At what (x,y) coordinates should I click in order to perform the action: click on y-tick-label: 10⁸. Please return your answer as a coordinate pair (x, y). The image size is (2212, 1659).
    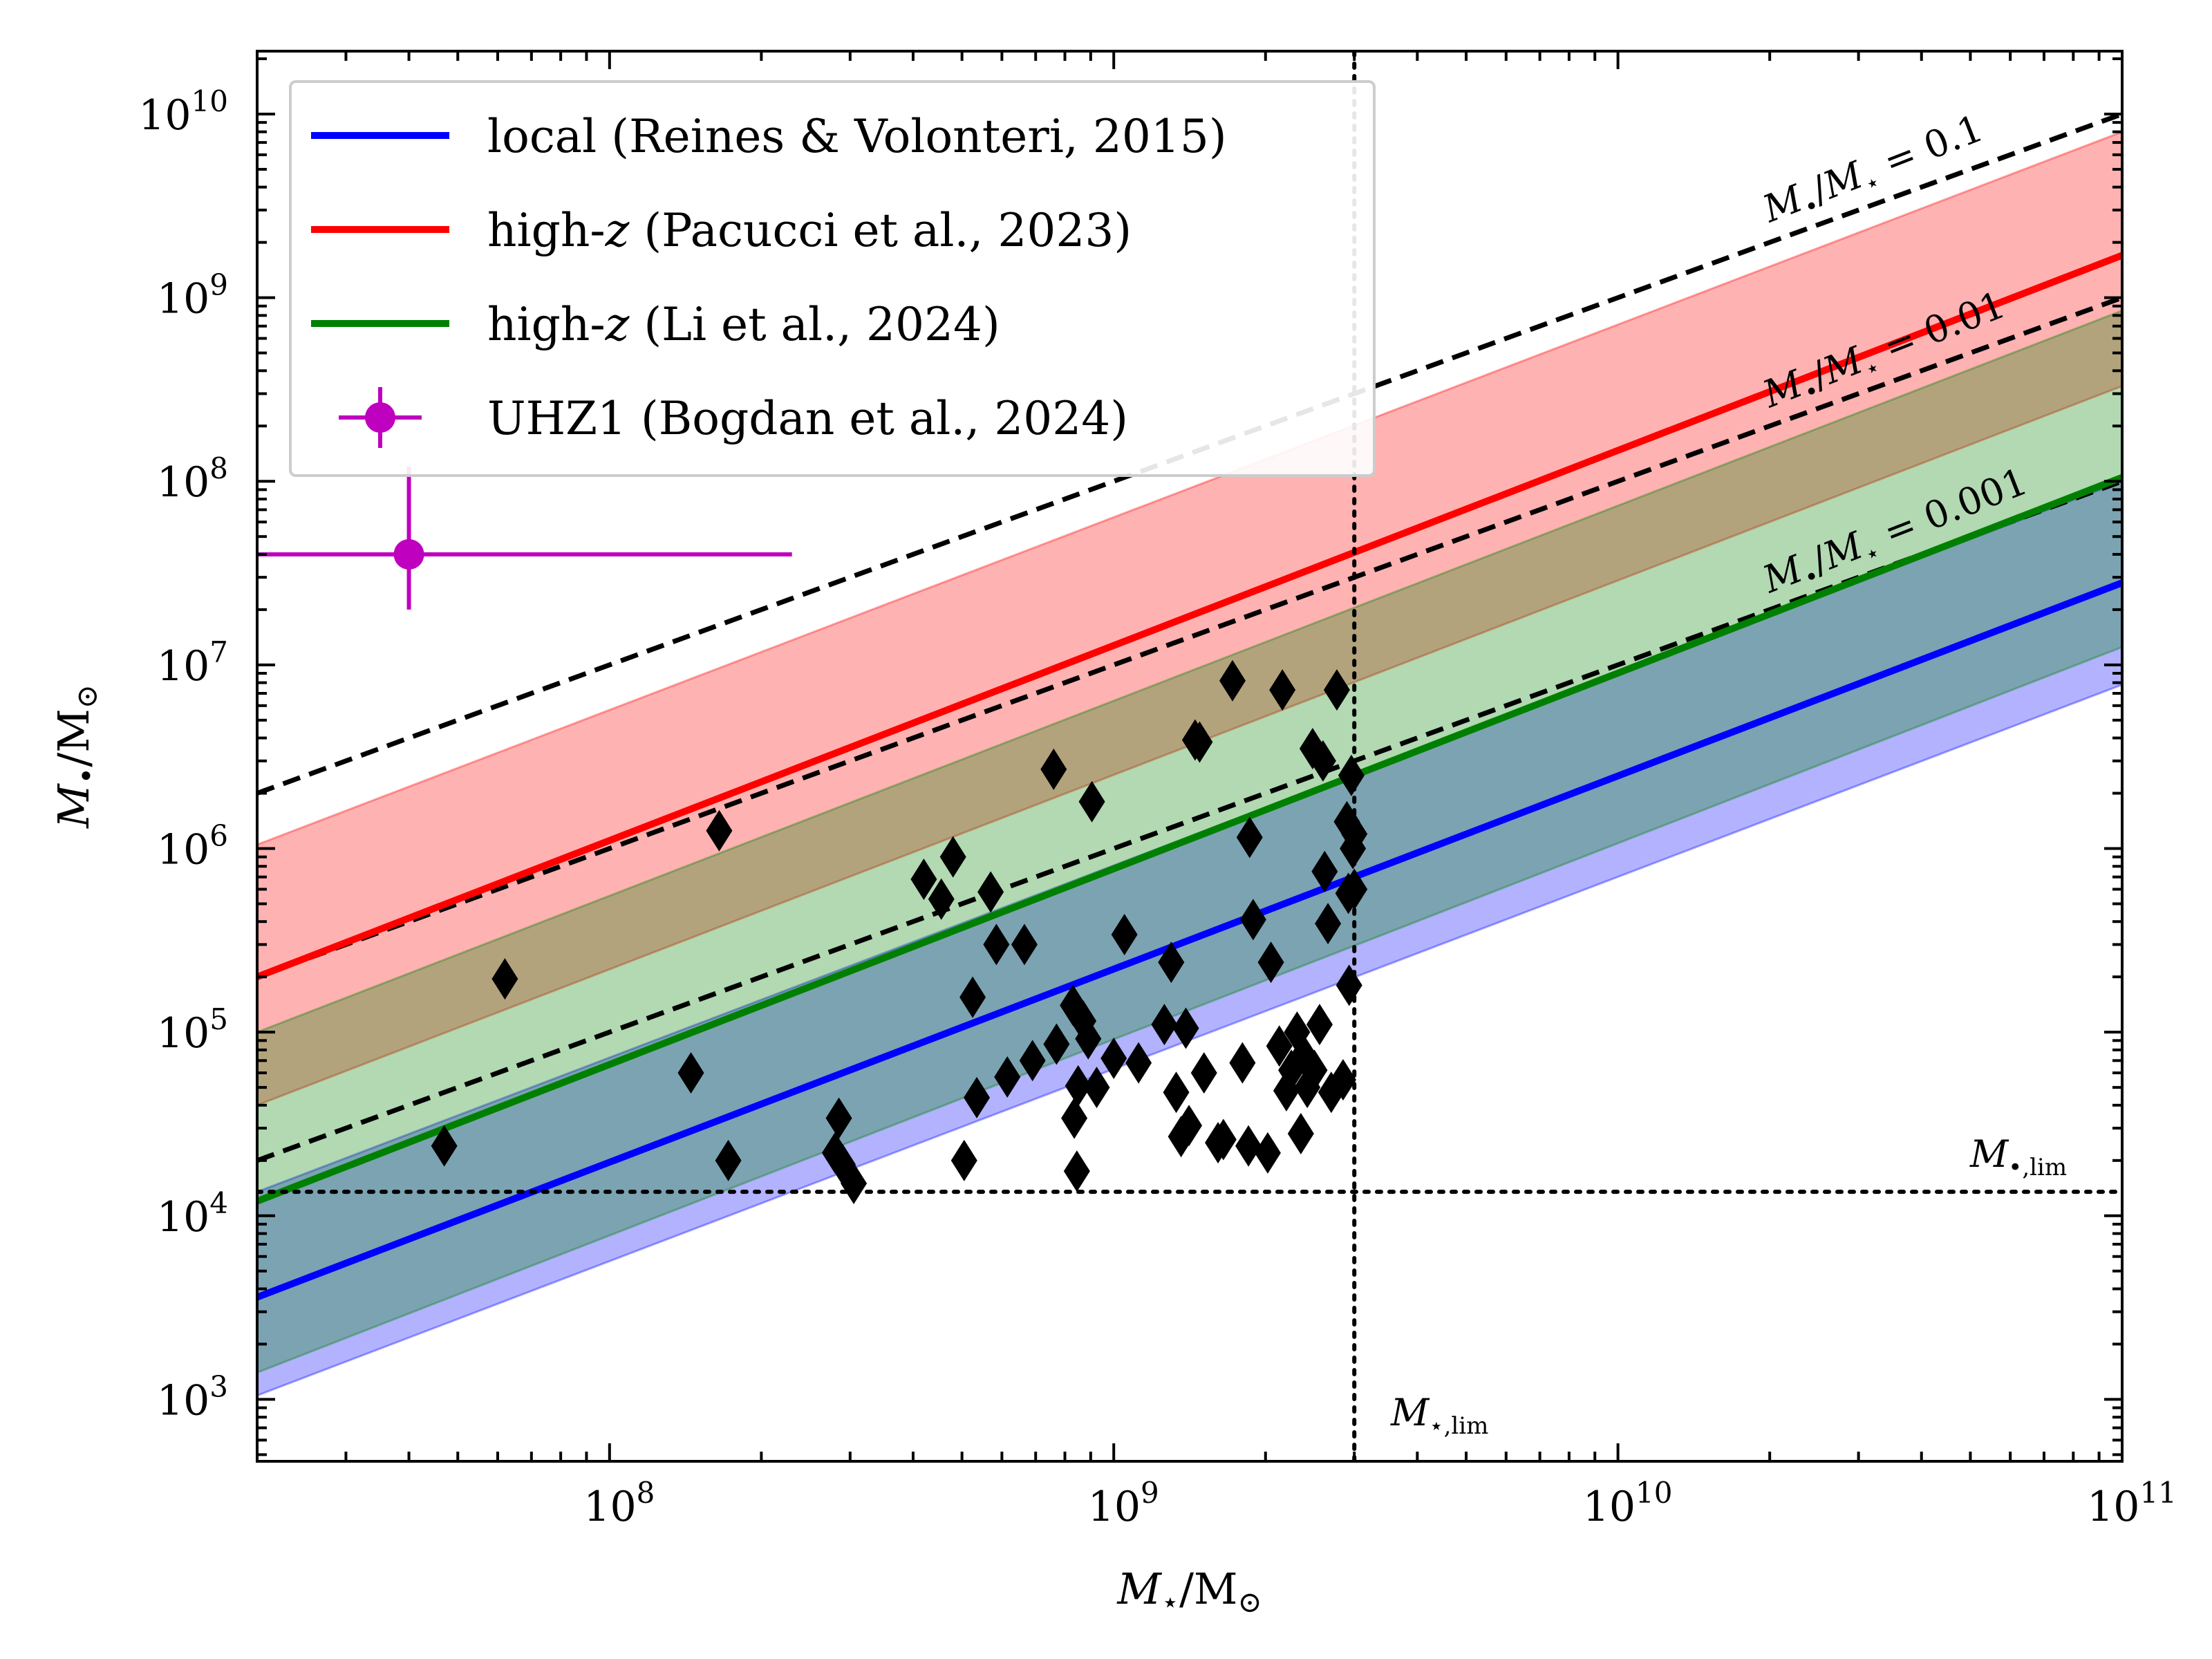
    Looking at the image, I should click on (192, 479).